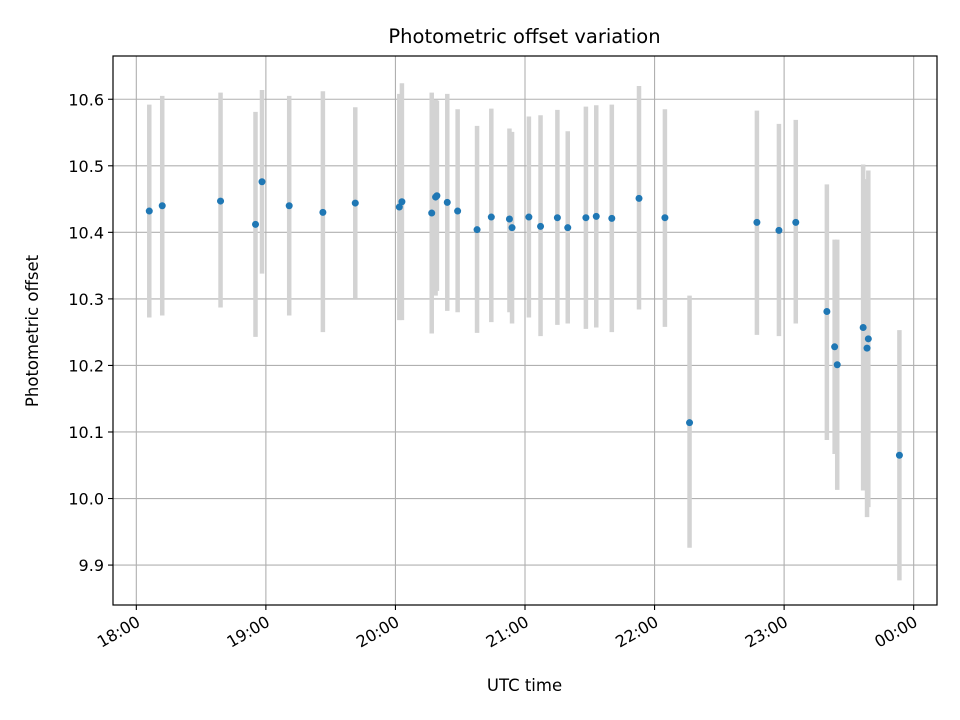 This screenshot has height=720, width=960. I want to click on y-tick-label: 10.5, so click(86, 166).